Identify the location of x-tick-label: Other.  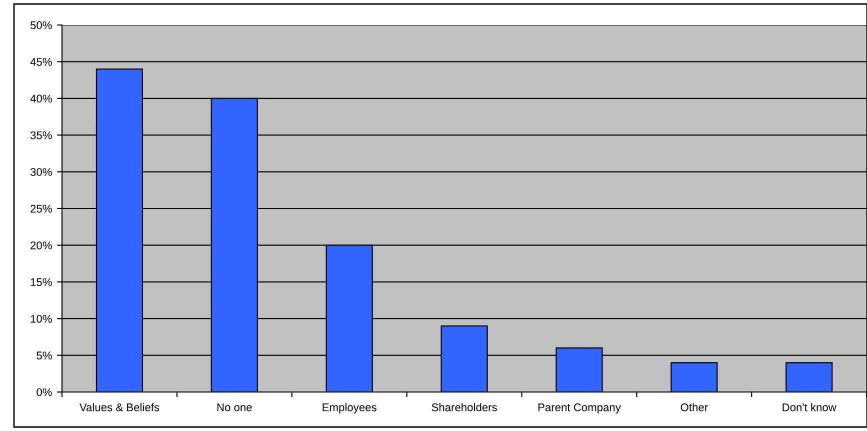
(694, 407).